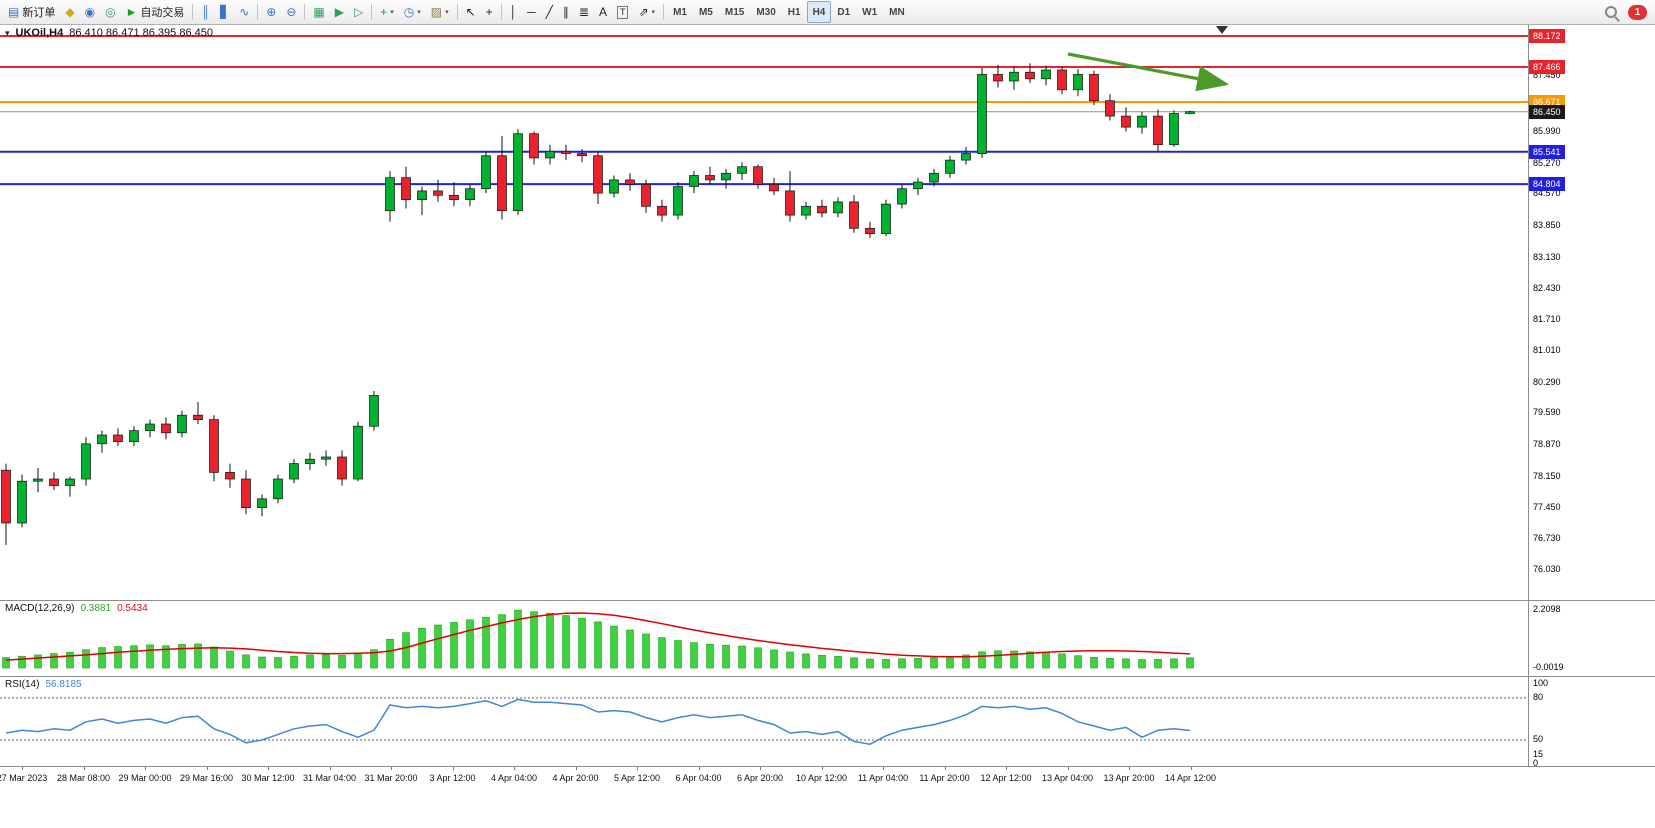 The width and height of the screenshot is (1655, 828). What do you see at coordinates (318, 12) in the screenshot?
I see `tile-windows-button: ▦` at bounding box center [318, 12].